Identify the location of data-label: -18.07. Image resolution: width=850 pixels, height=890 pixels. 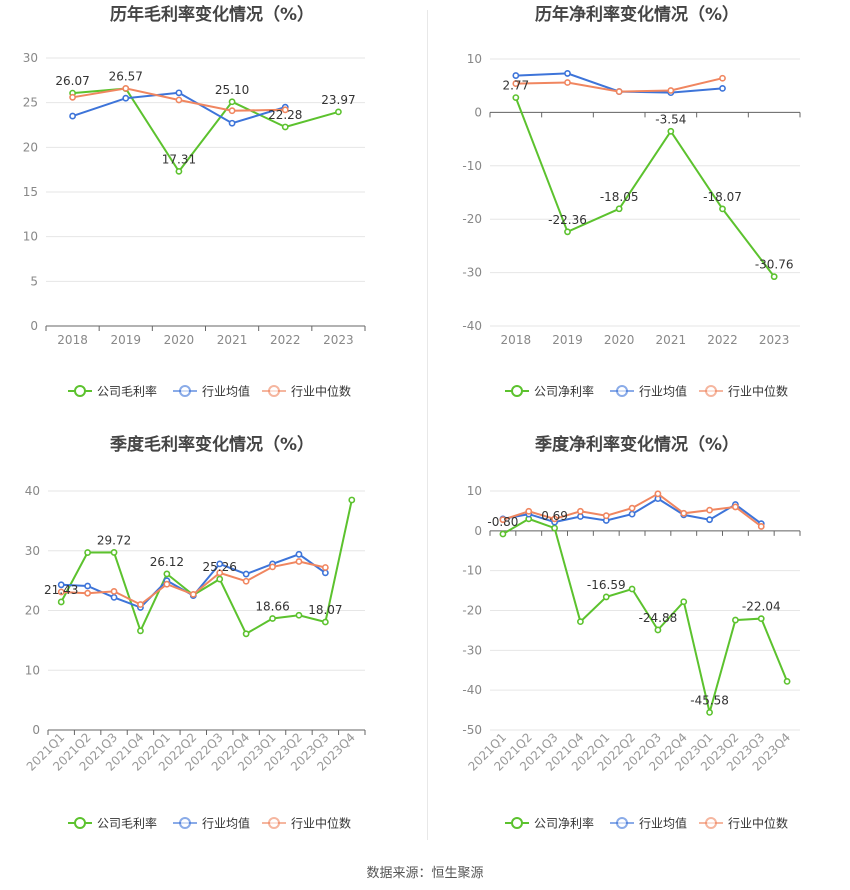
(722, 197).